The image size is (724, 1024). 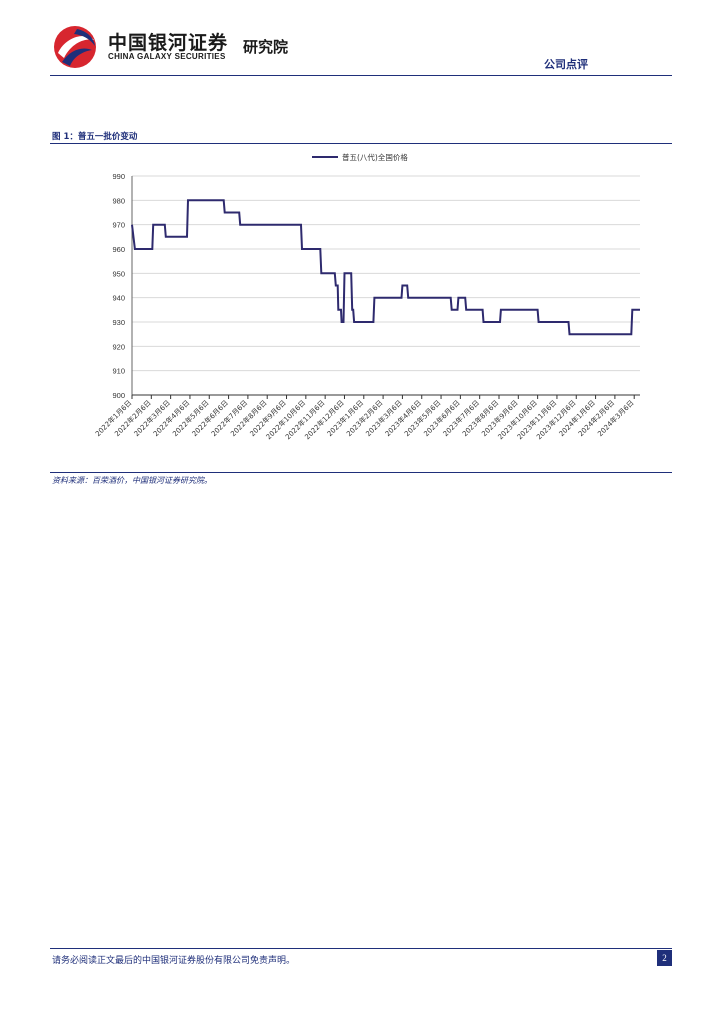 I want to click on page-number: 2, so click(x=664, y=958).